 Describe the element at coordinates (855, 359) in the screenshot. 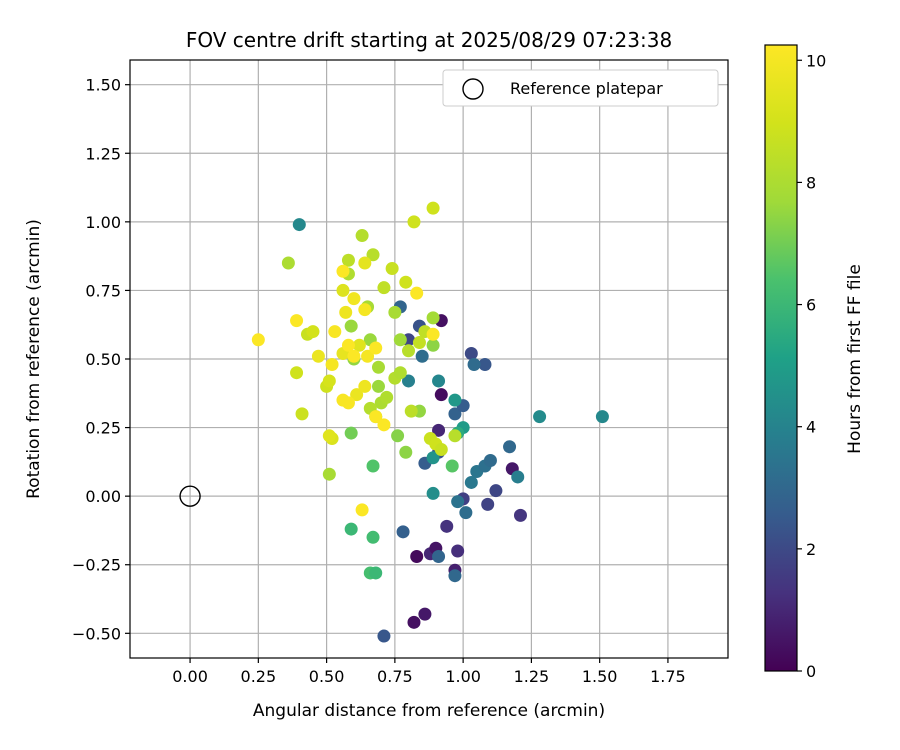

I see `colorbar-label: Hours from first FF file` at that location.